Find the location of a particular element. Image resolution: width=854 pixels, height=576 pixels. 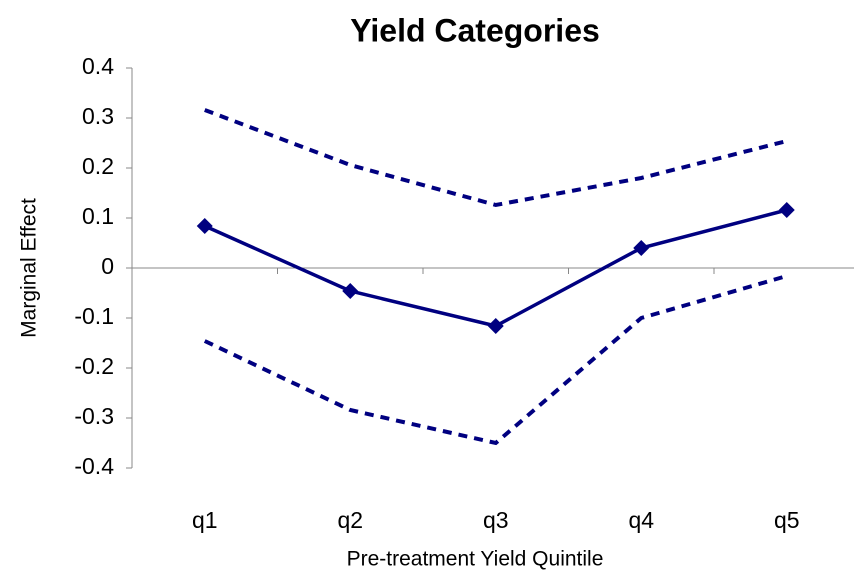

x-axis-title: Pre-treatment Yield Quintile is located at coordinates (475, 559).